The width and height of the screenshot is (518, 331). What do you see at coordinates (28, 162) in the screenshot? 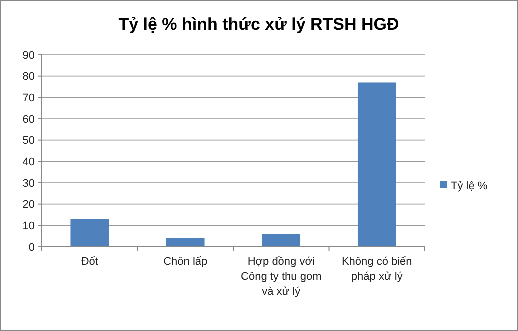
I see `y-tick-label: 40` at bounding box center [28, 162].